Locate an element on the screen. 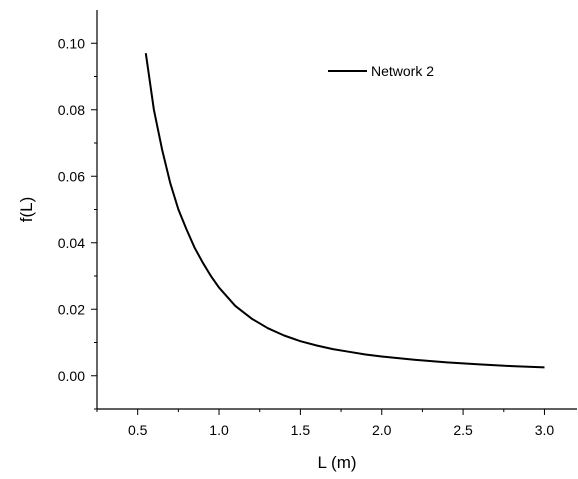 This screenshot has width=578, height=479. x-tick-label: 2.5 is located at coordinates (463, 430).